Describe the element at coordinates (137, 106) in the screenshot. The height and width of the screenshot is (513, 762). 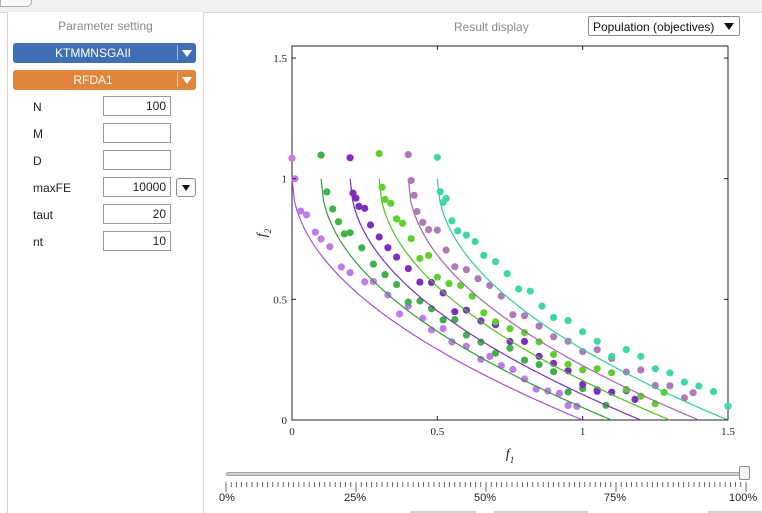
I see `param-input-n: 100` at that location.